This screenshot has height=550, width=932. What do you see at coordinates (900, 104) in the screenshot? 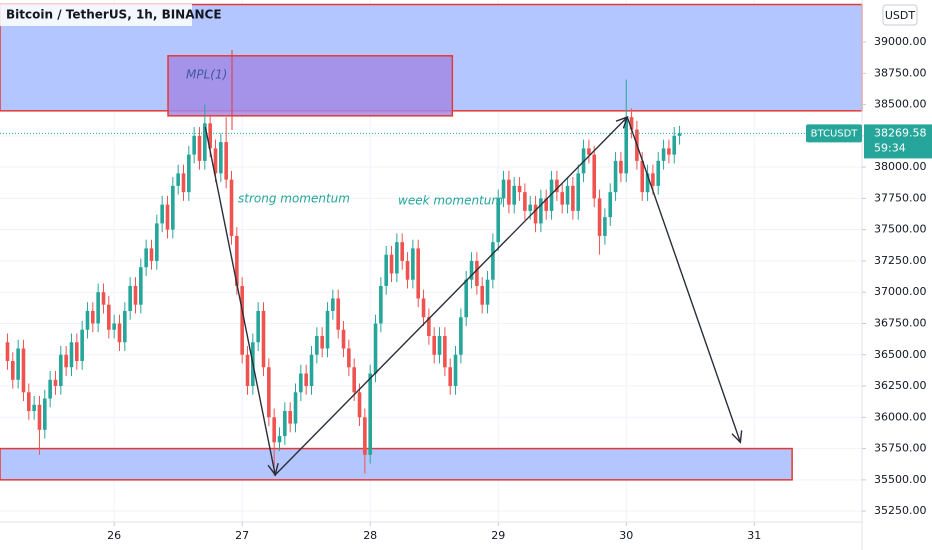
I see `y-tick-label: 38500.00` at bounding box center [900, 104].